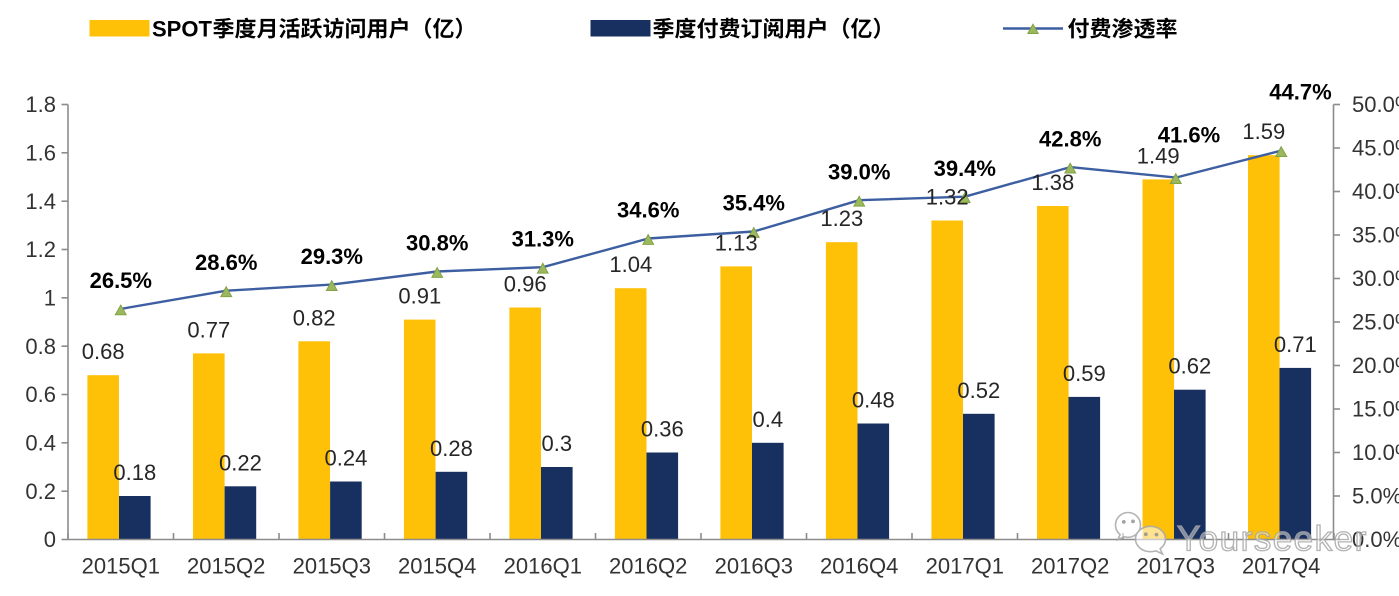  I want to click on svg-text: 0.8, so click(40, 346).